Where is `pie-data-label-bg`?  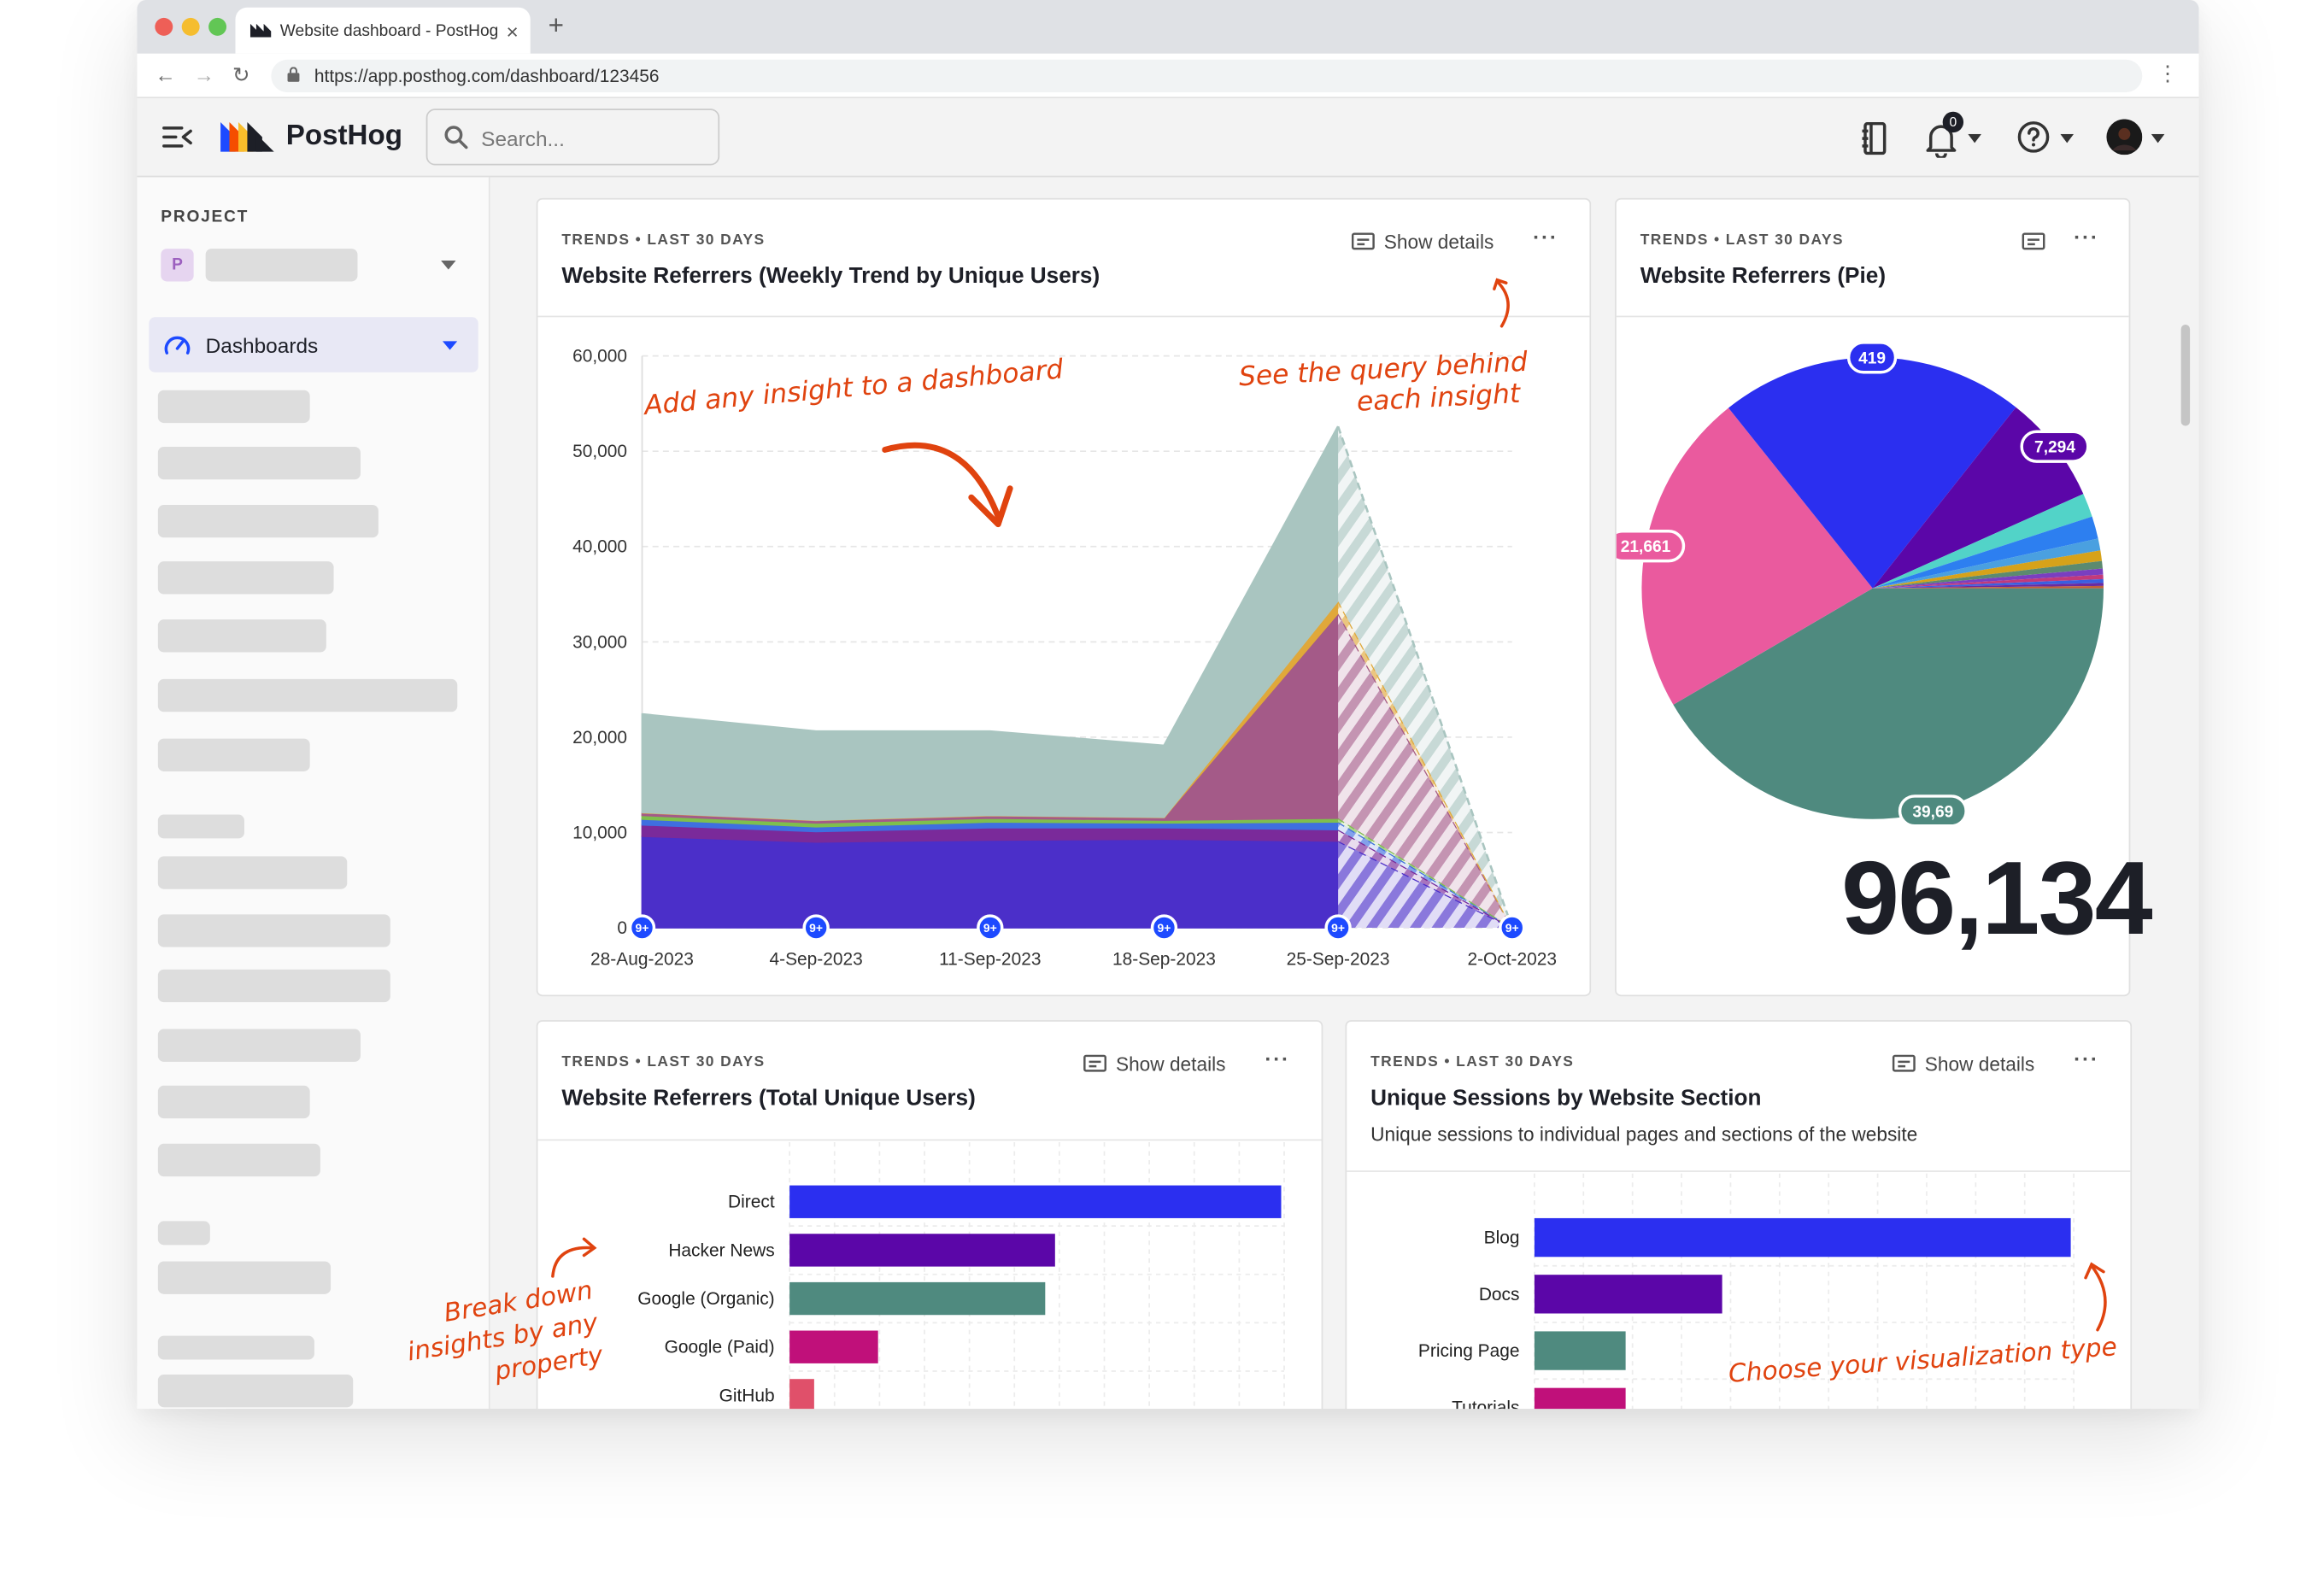 pie-data-label-bg is located at coordinates (2055, 446).